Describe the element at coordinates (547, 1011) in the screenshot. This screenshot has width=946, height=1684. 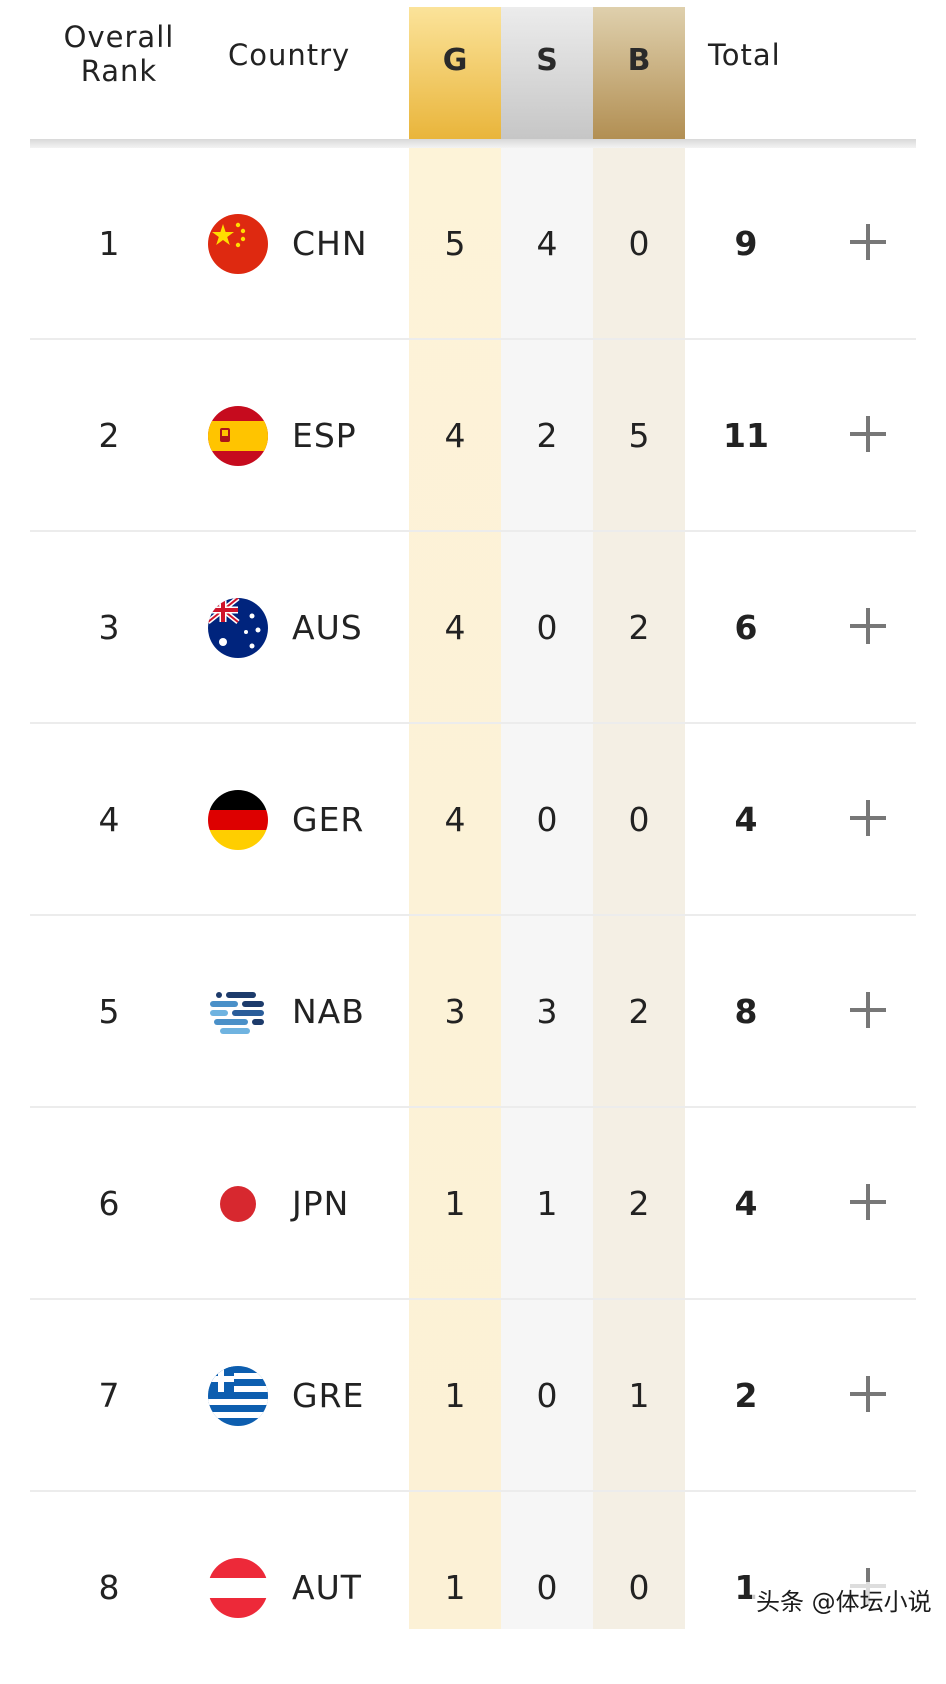
I see `silver-count: 3` at that location.